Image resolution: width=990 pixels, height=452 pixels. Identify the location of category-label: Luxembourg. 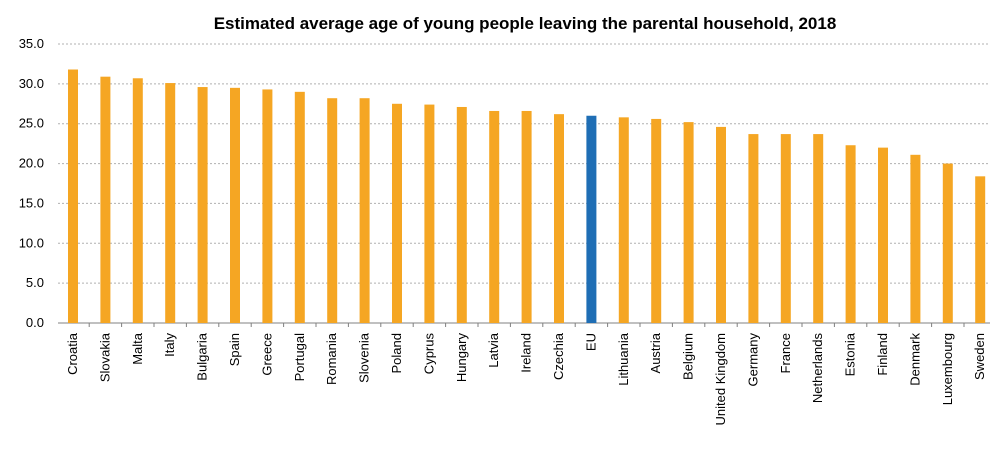
(947, 369).